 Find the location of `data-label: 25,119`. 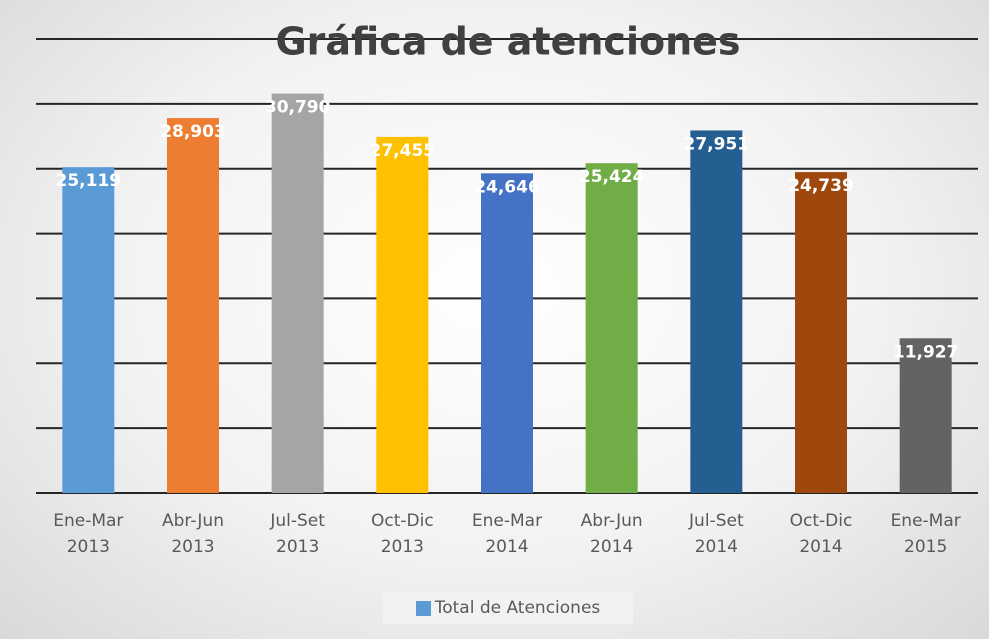

data-label: 25,119 is located at coordinates (89, 181).